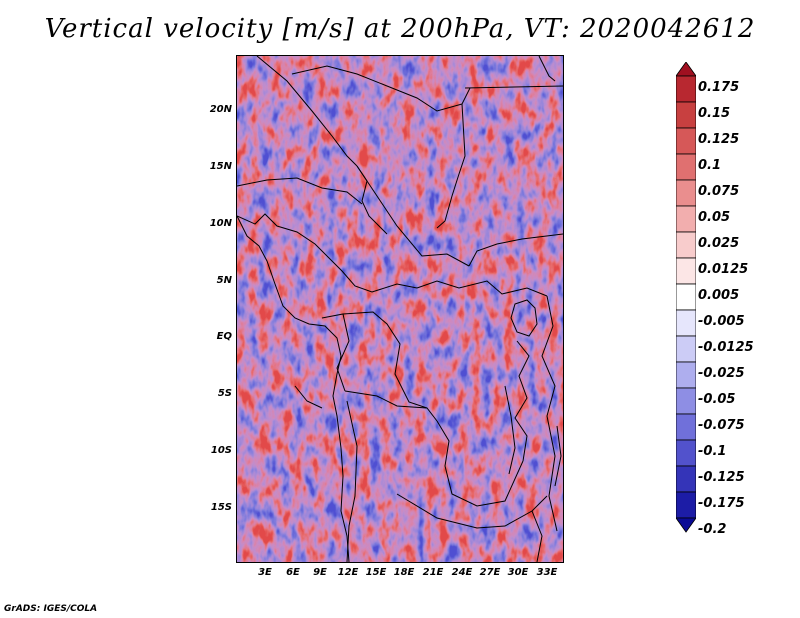  Describe the element at coordinates (719, 243) in the screenshot. I see `colorbar-label: 0.025` at that location.